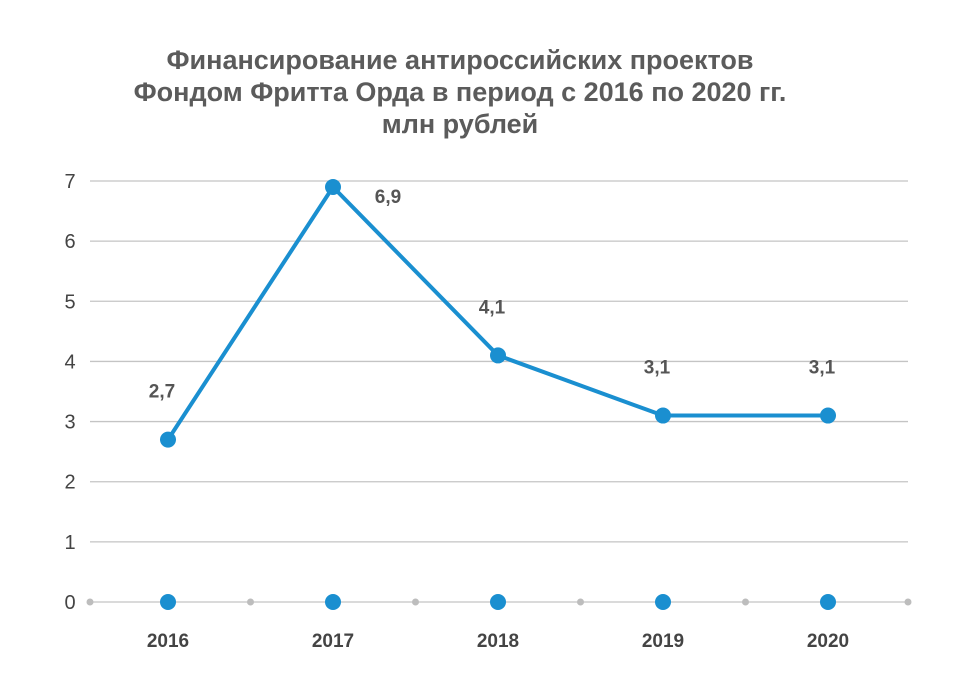  I want to click on y-tick-label-7: 7, so click(69, 182).